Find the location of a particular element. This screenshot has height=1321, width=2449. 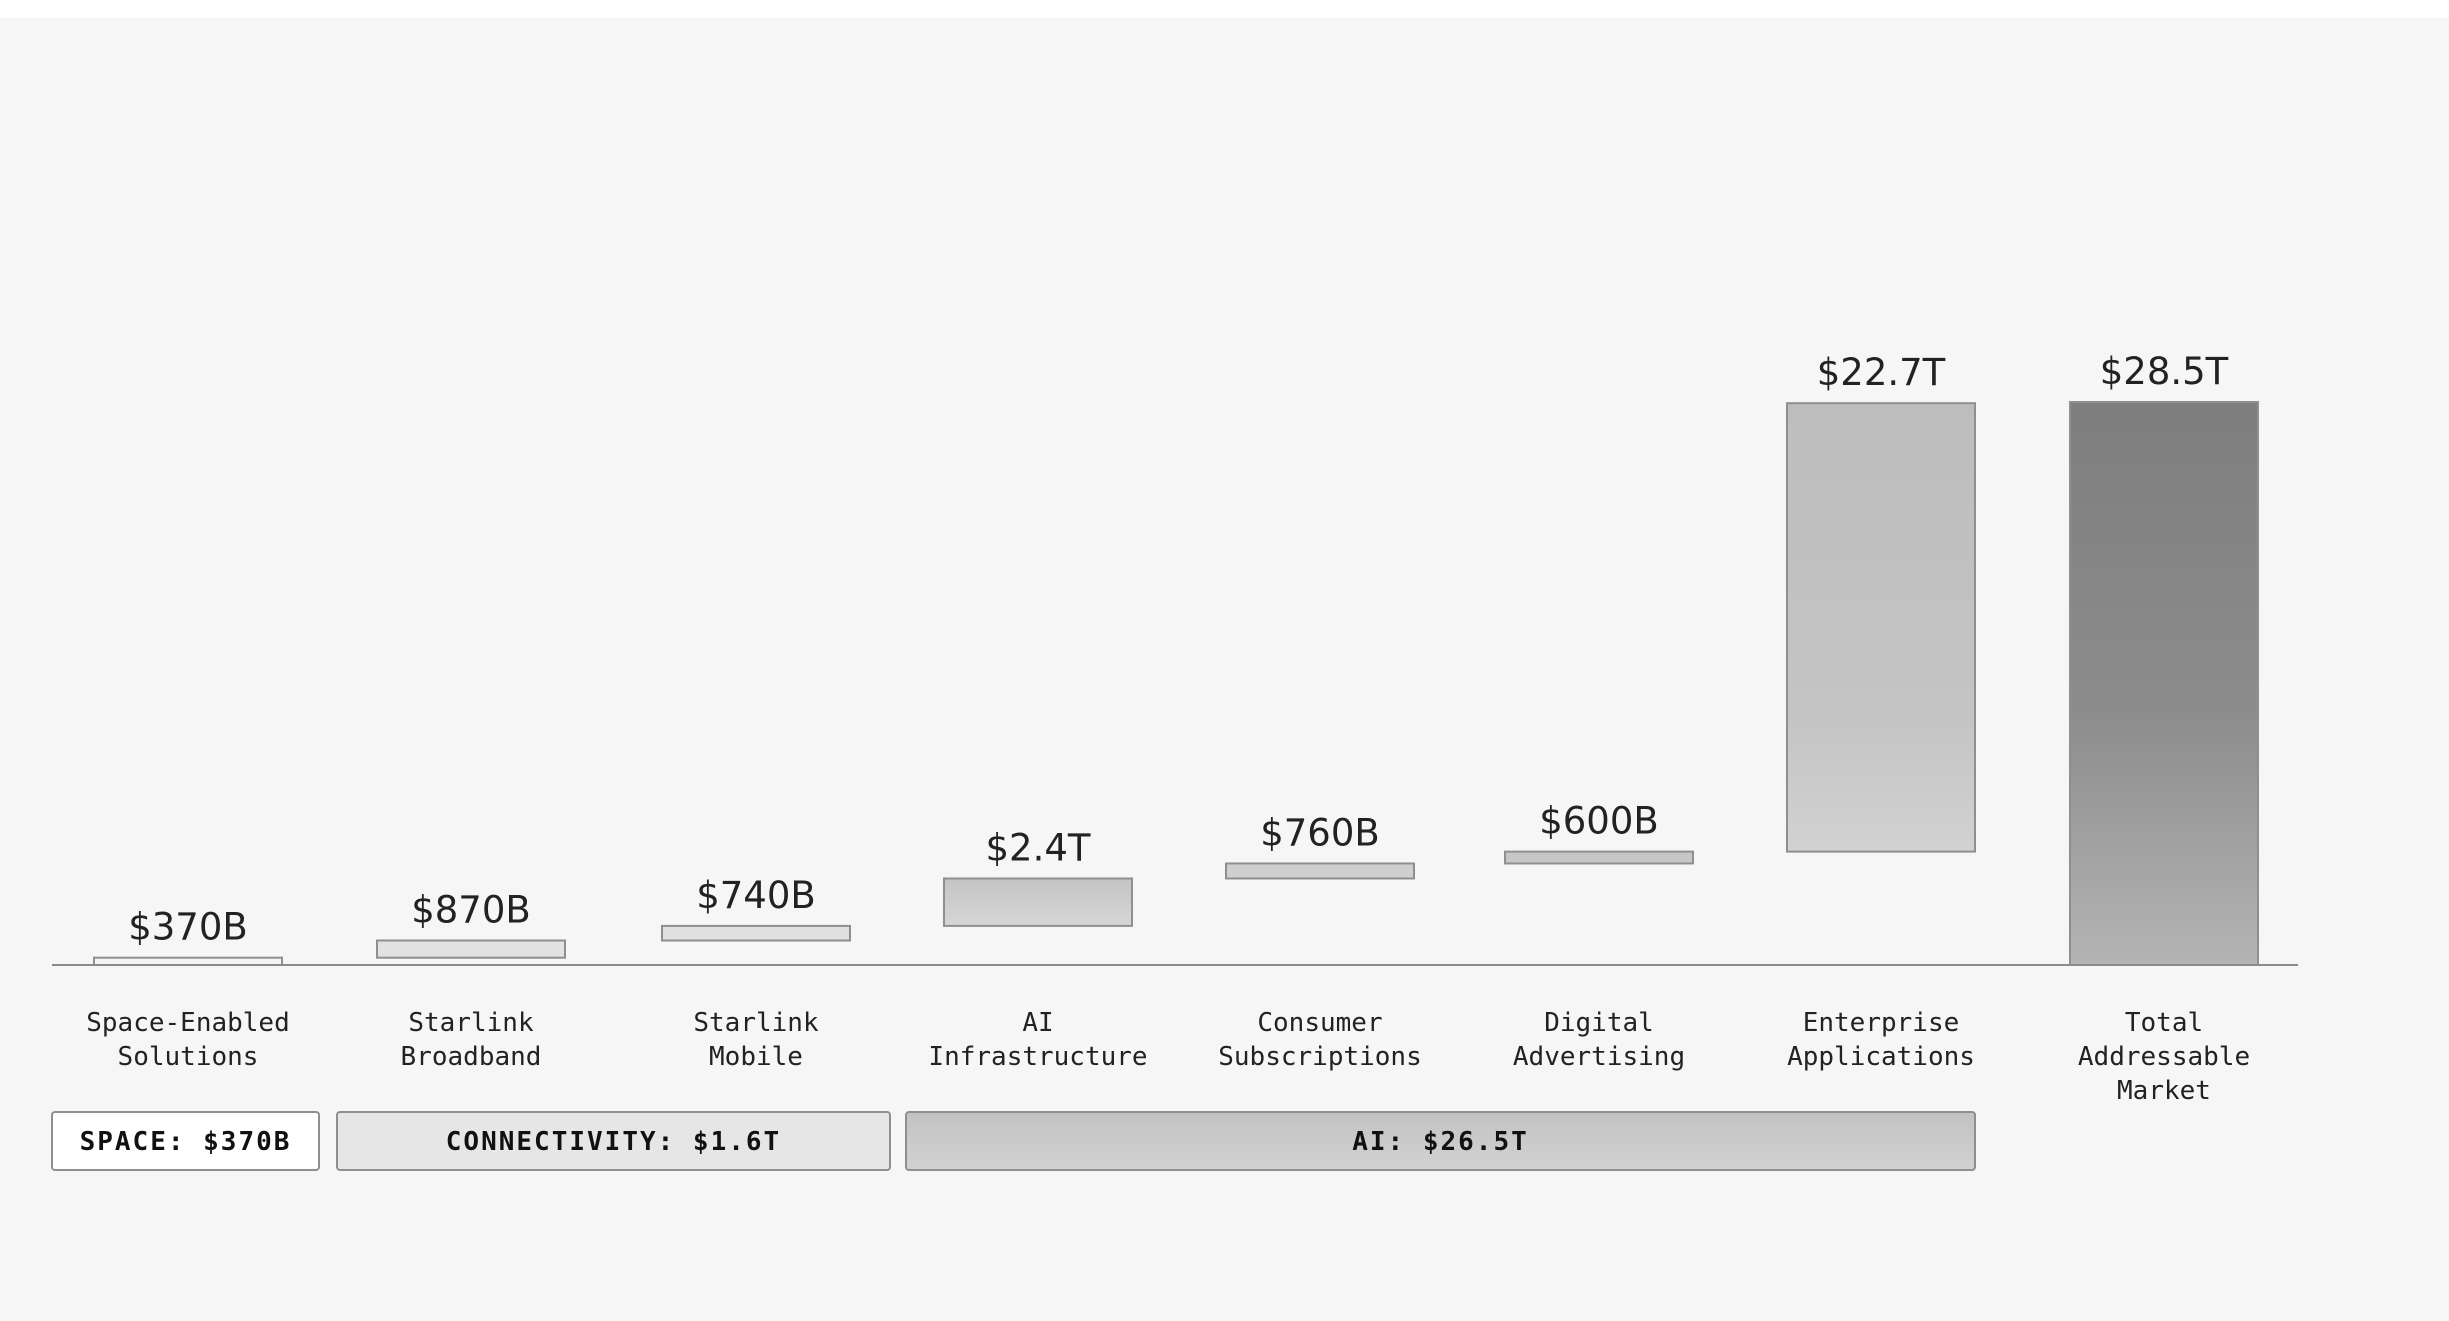

category-label-line: Mobile is located at coordinates (756, 1057).